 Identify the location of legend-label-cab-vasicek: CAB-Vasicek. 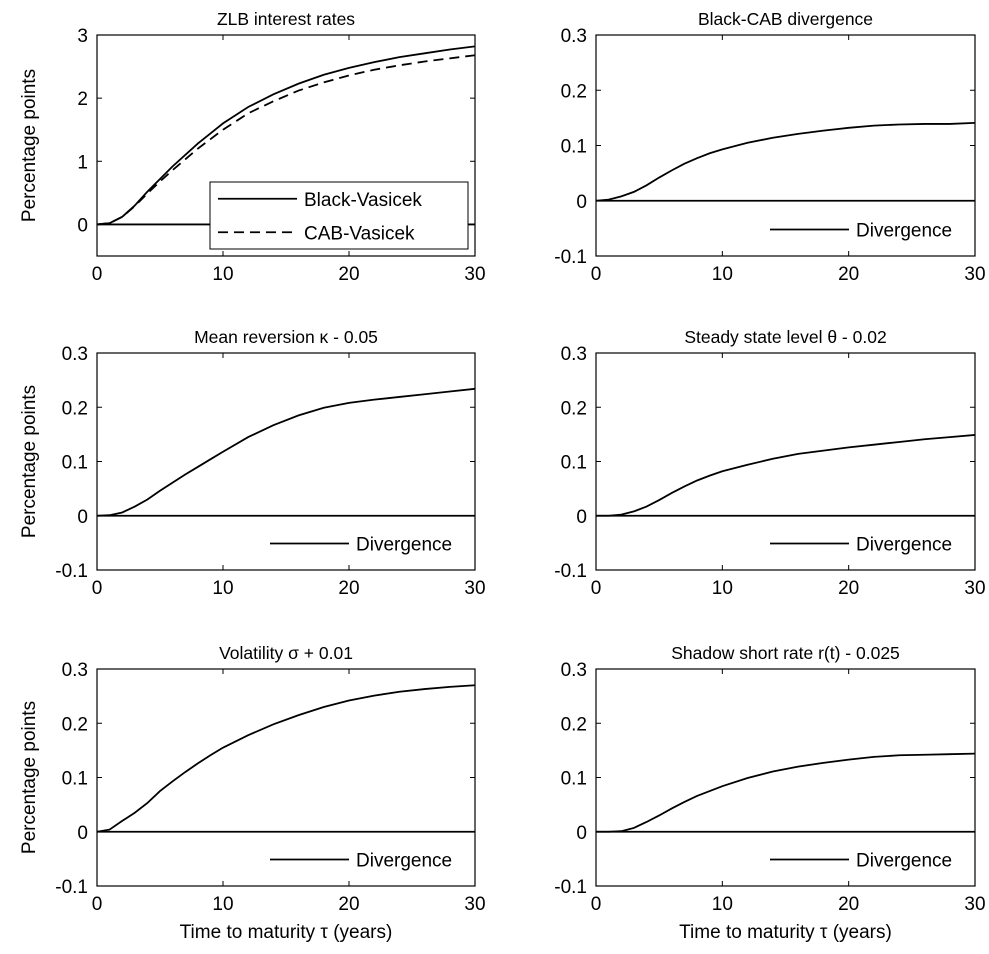
(359, 233).